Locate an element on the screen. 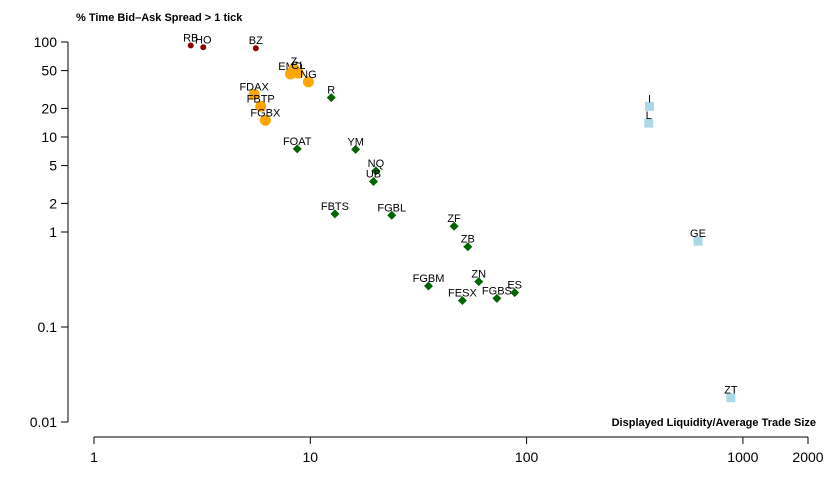  x-axis-title: Displayed Liquidity/Average Trade Size is located at coordinates (714, 423).